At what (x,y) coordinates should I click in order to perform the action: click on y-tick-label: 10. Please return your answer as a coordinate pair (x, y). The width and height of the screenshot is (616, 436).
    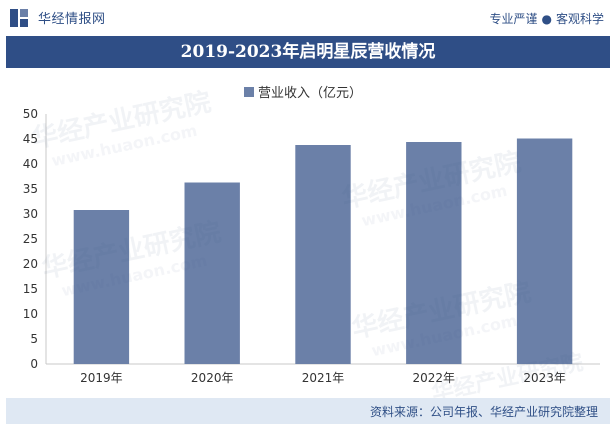
    Looking at the image, I should click on (30, 314).